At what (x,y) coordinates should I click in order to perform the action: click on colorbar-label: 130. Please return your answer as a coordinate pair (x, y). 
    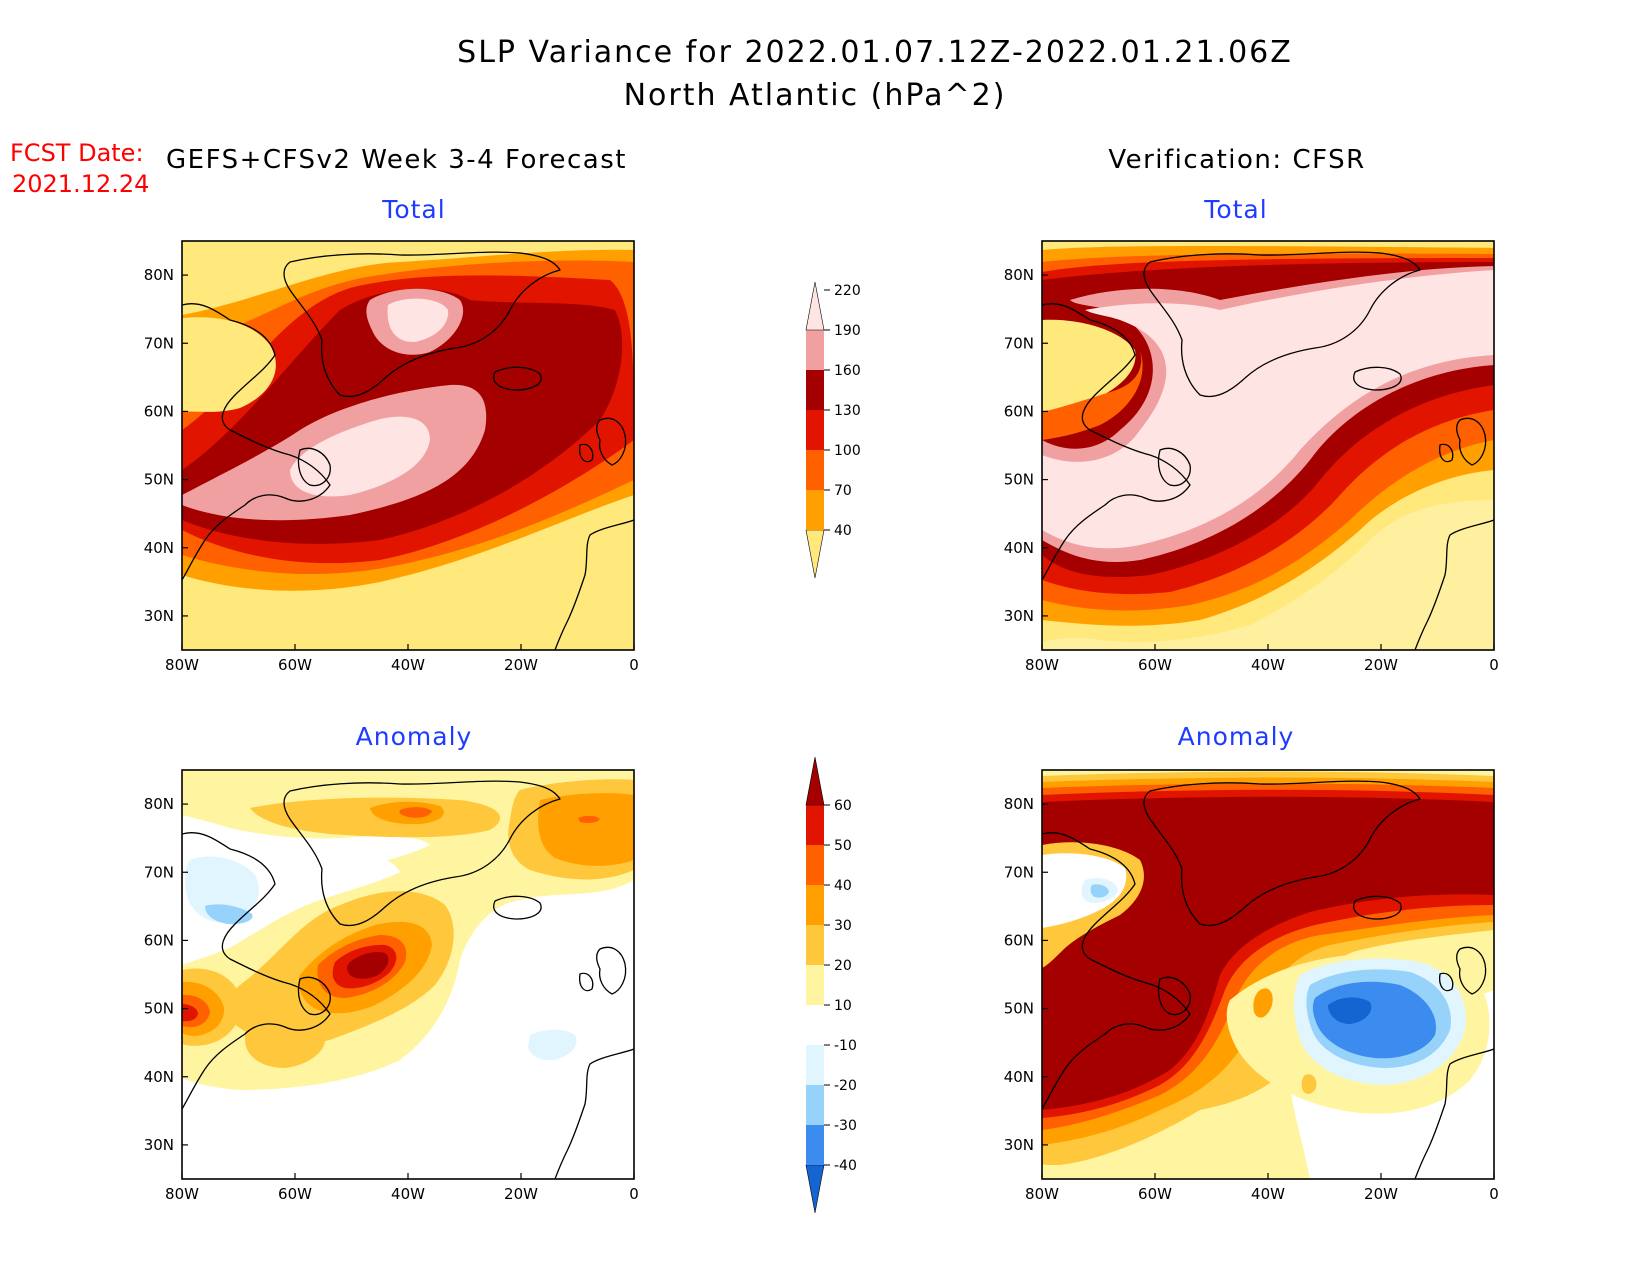
    Looking at the image, I should click on (847, 411).